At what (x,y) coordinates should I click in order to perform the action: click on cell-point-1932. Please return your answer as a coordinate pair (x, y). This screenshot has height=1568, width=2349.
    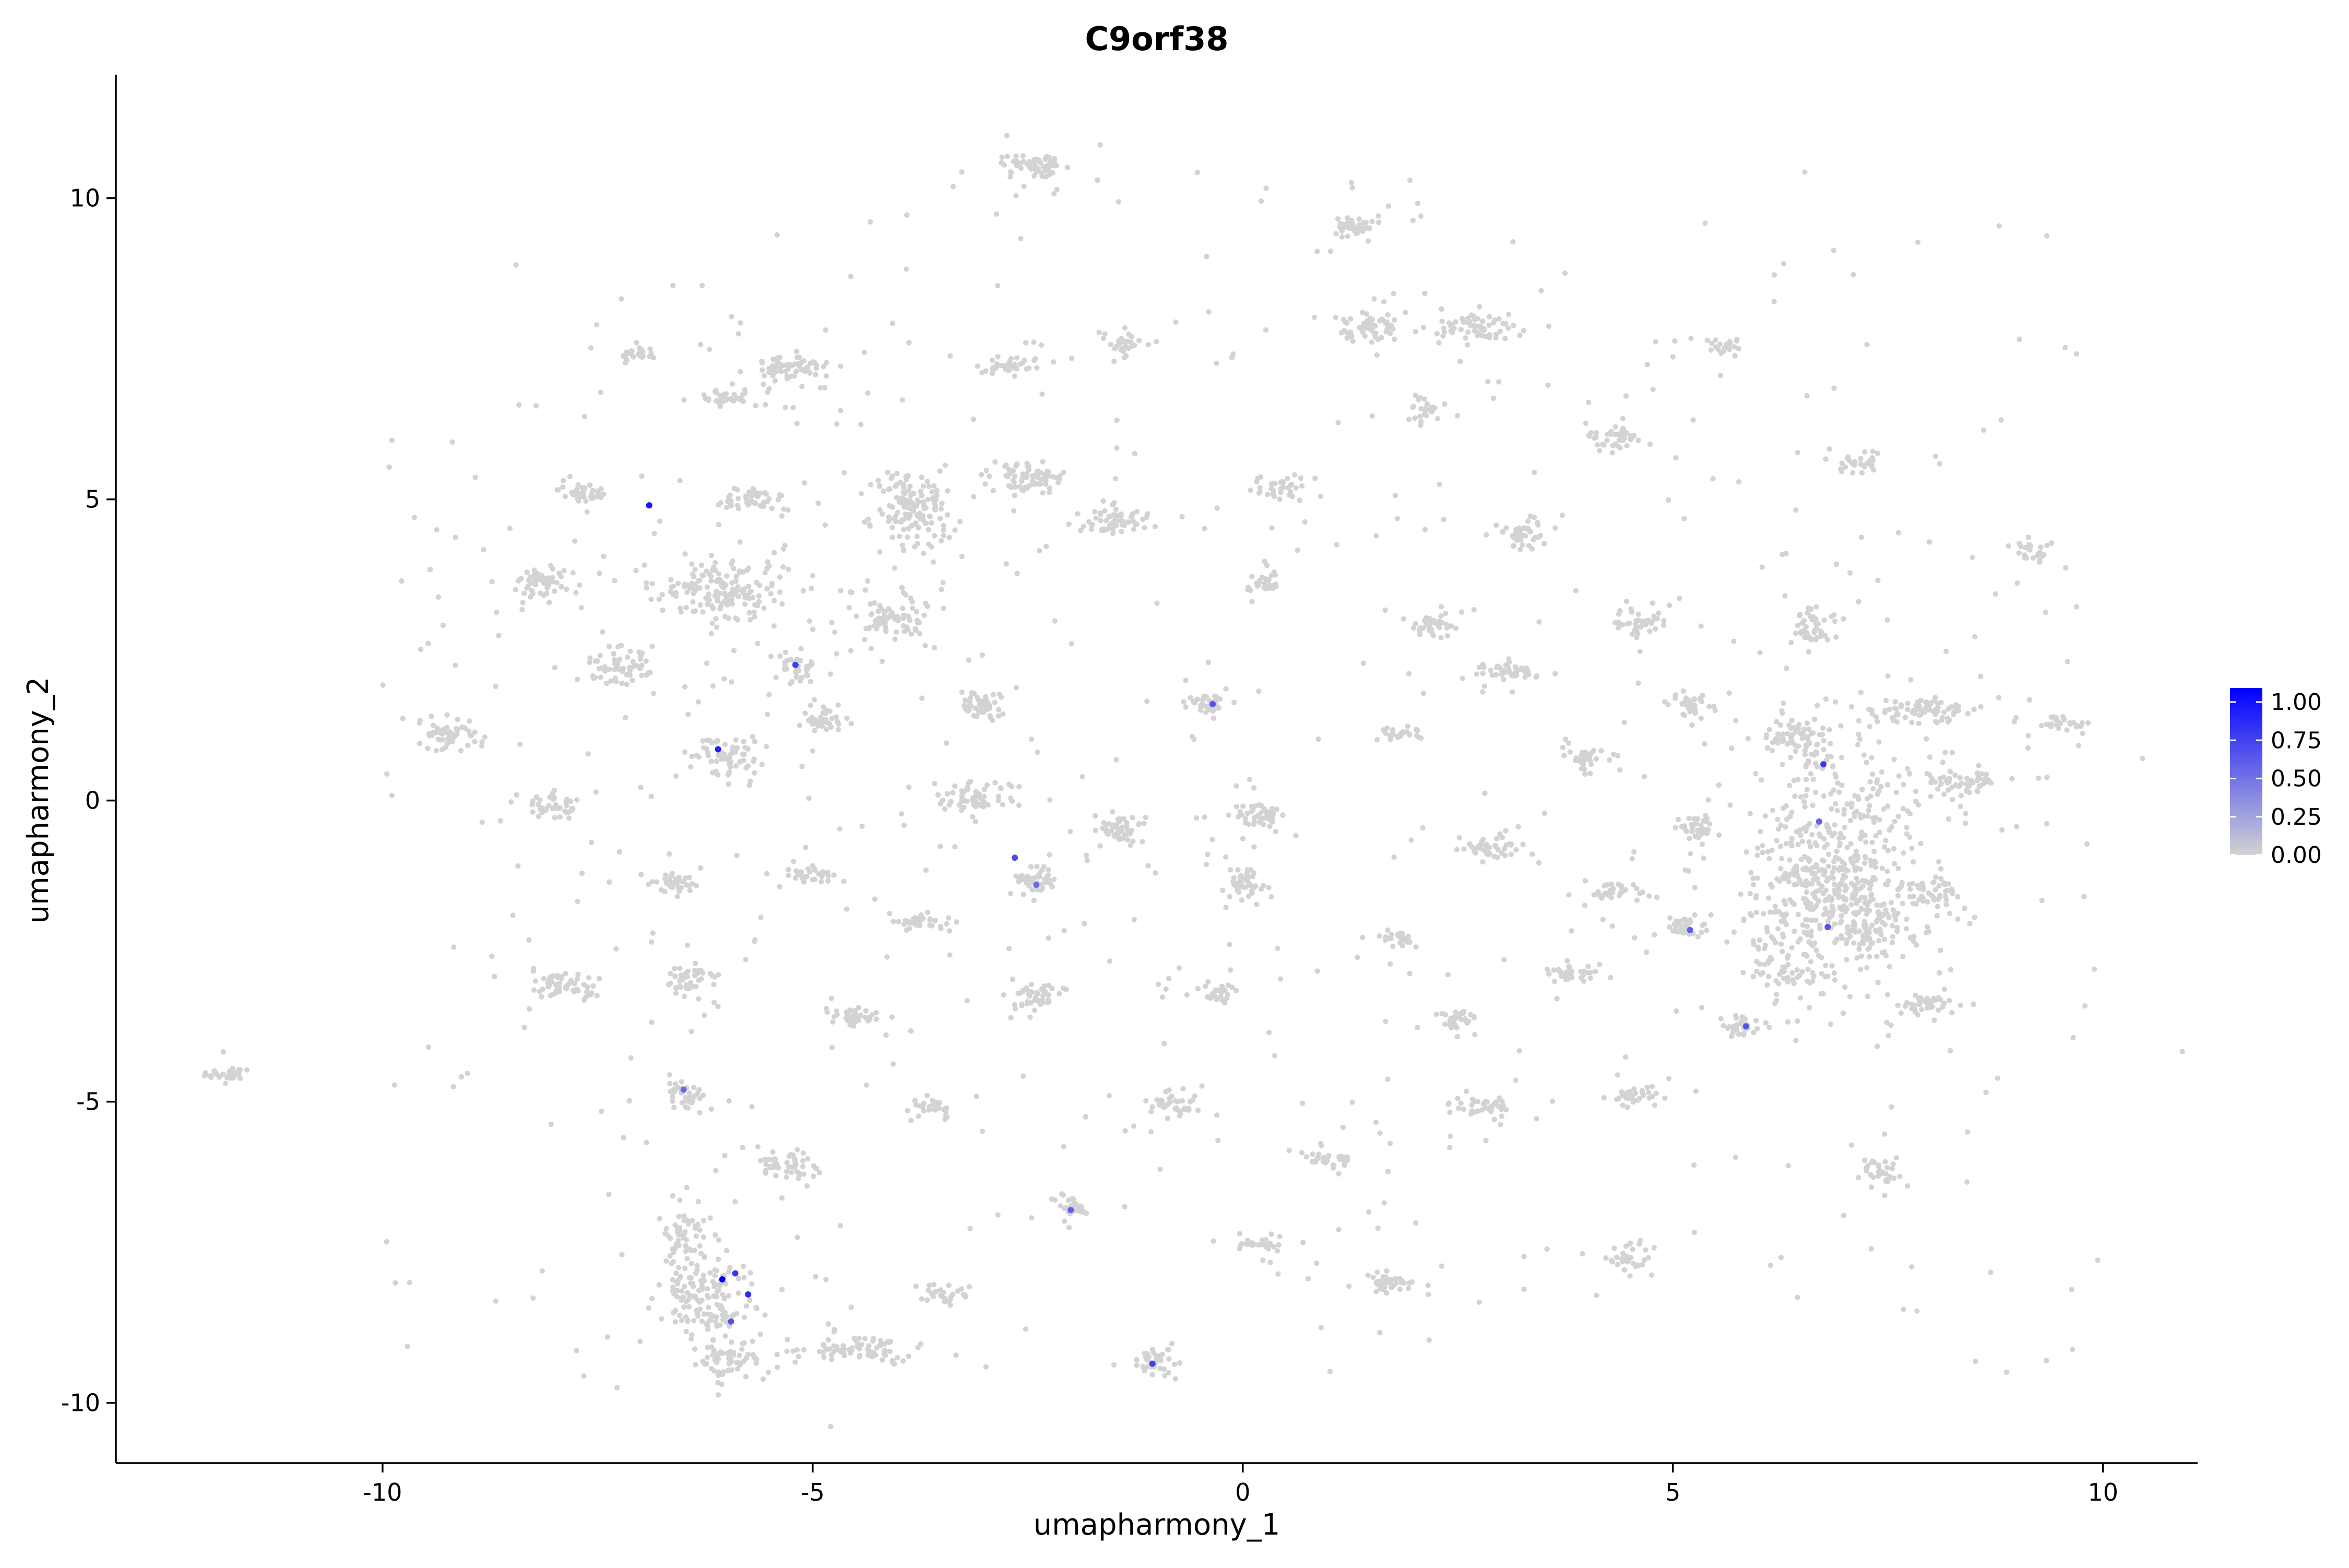
    Looking at the image, I should click on (1012, 801).